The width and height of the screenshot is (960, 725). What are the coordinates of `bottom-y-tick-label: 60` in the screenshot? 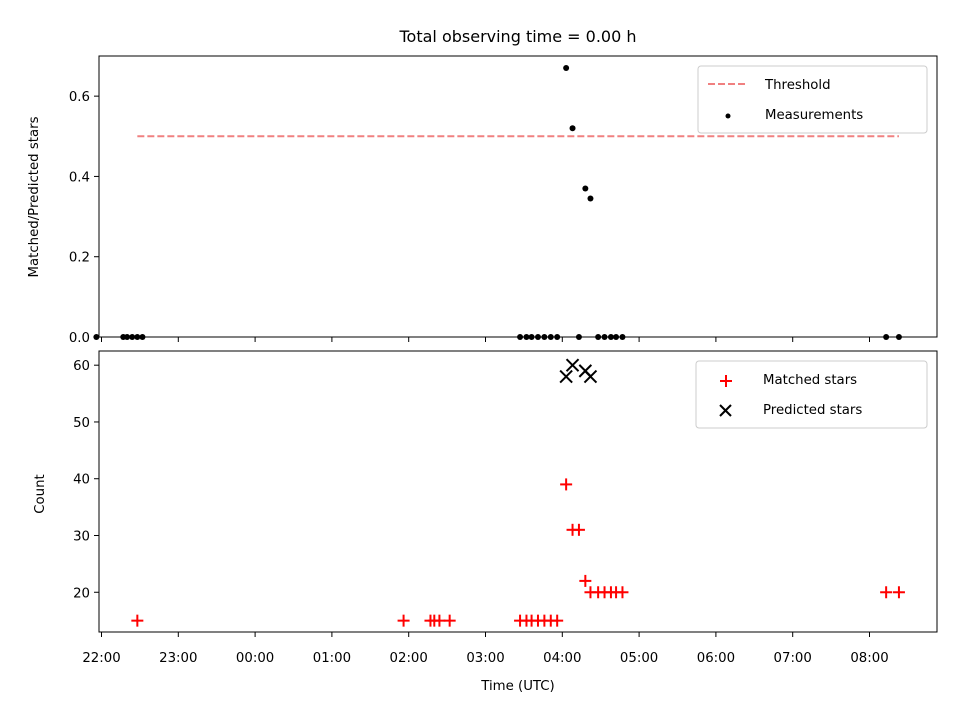 It's located at (81, 366).